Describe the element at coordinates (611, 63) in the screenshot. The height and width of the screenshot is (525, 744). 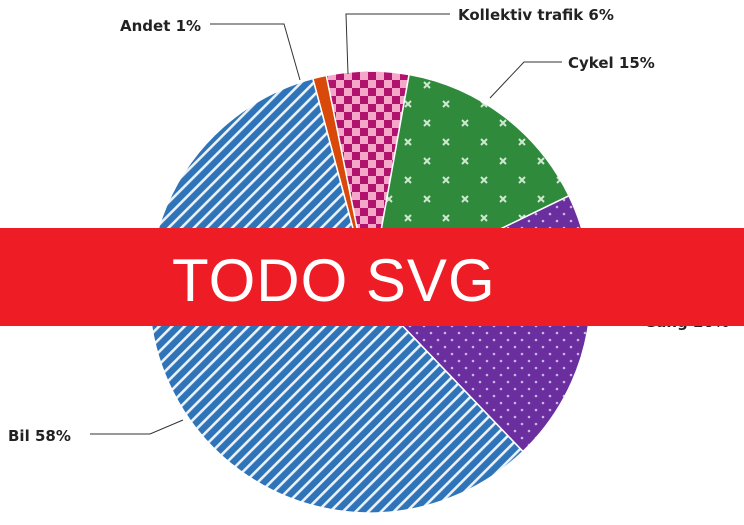
I see `slice-label: Cykel 15%` at that location.